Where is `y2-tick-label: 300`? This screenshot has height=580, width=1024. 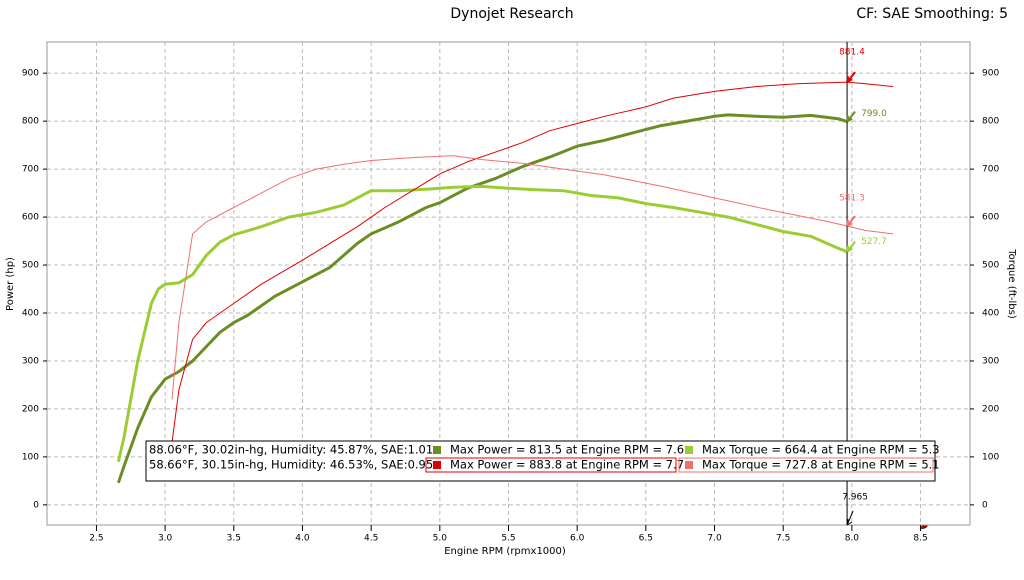
y2-tick-label: 300 is located at coordinates (990, 361).